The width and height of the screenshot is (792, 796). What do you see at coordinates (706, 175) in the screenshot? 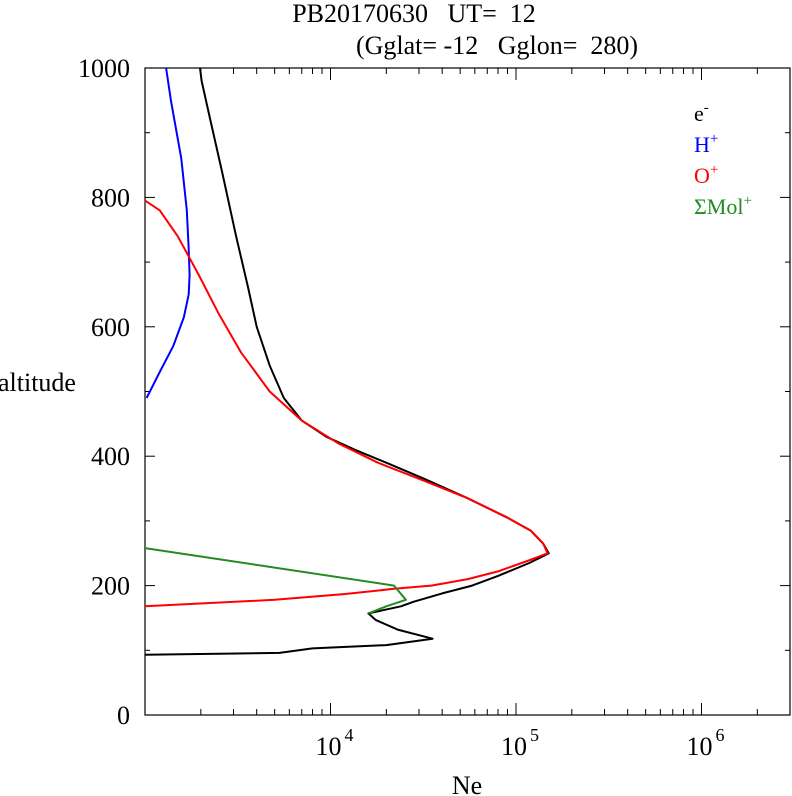
I see `legend-item: O+` at bounding box center [706, 175].